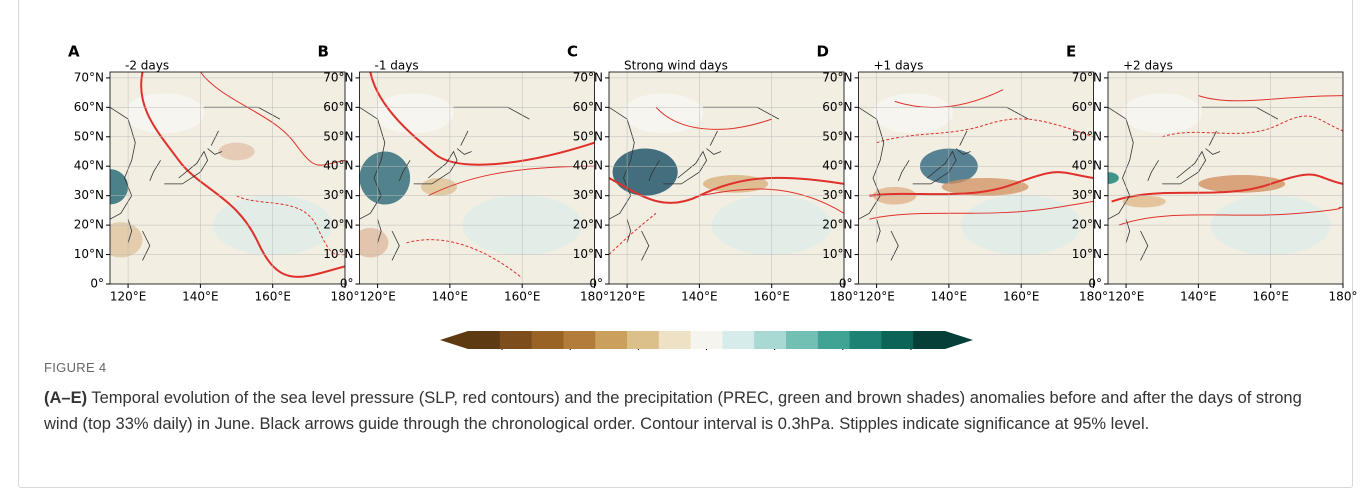 The image size is (1372, 503). What do you see at coordinates (323, 52) in the screenshot?
I see `panel-letter: B` at bounding box center [323, 52].